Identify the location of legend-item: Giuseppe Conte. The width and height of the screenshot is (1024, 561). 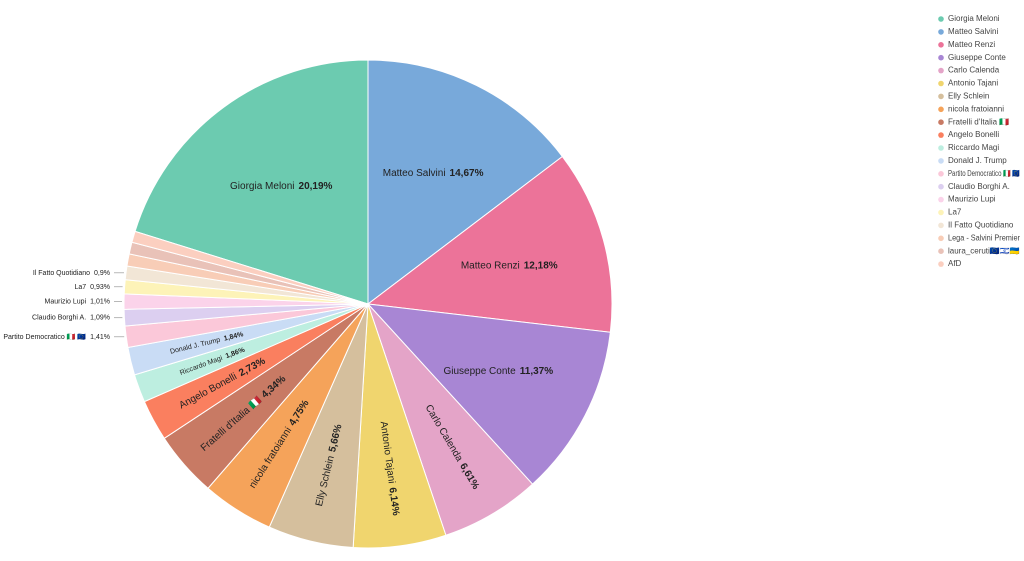
(972, 57).